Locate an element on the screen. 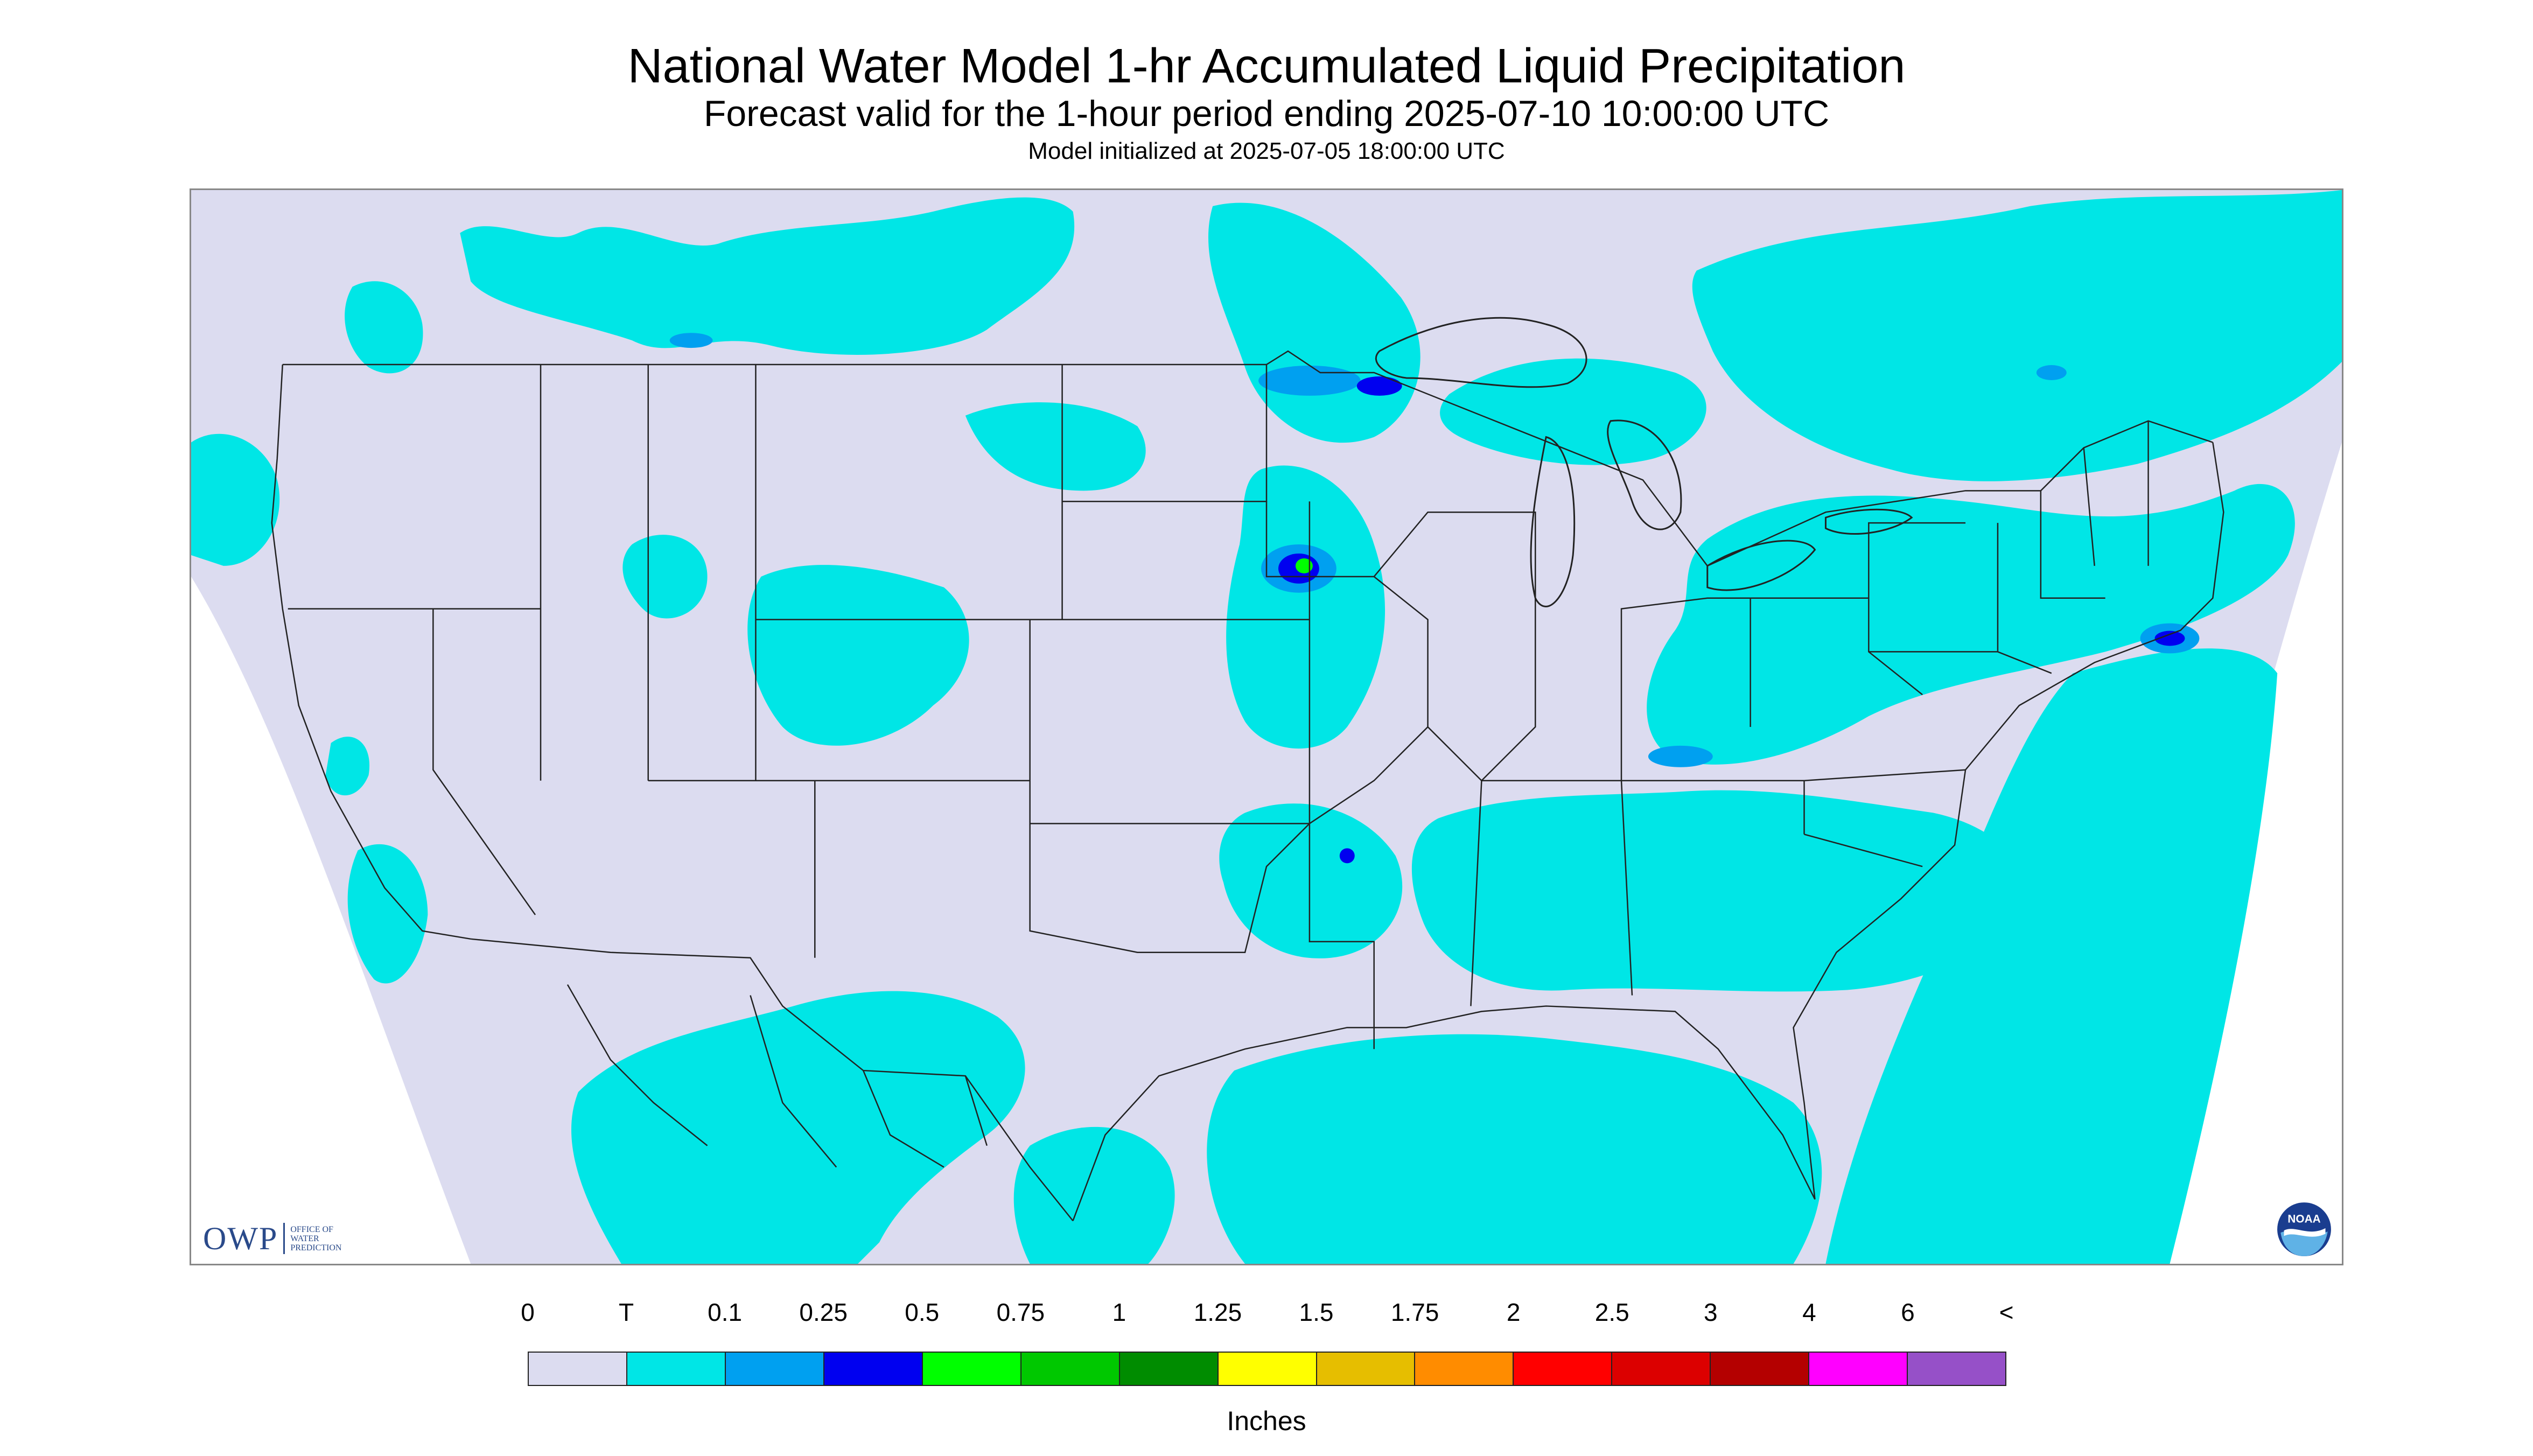 This screenshot has width=2533, height=1456. lake-huron is located at coordinates (1645, 474).